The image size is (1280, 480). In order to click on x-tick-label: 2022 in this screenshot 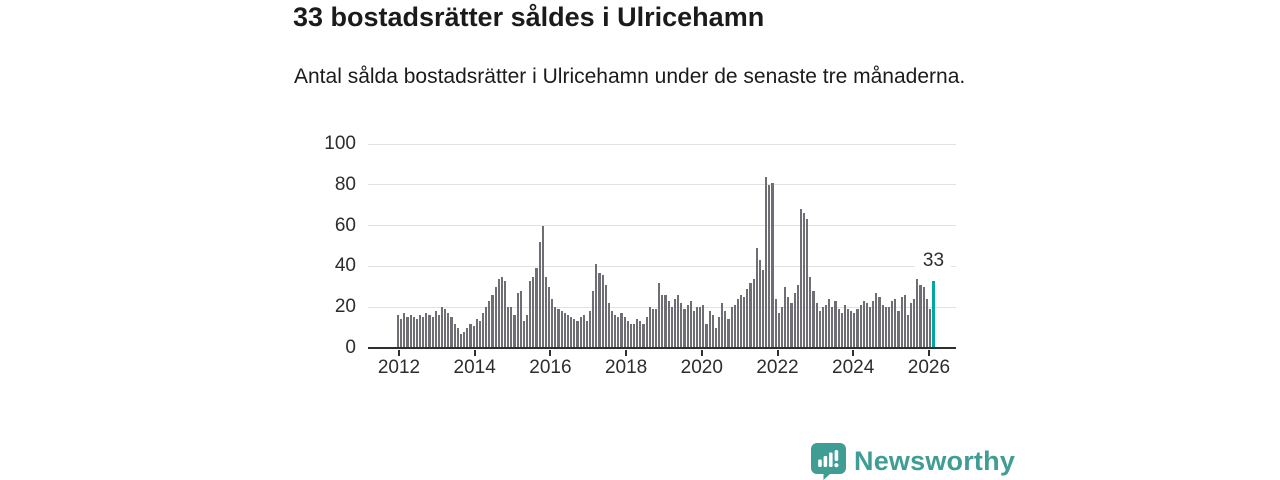, I will do `click(777, 367)`.